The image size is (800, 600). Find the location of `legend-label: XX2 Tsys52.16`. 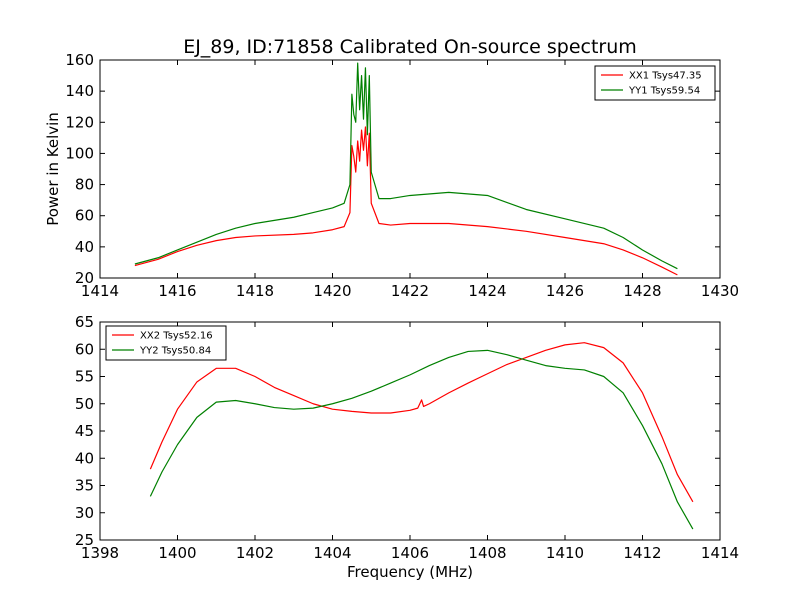

legend-label: XX2 Tsys52.16 is located at coordinates (176, 336).